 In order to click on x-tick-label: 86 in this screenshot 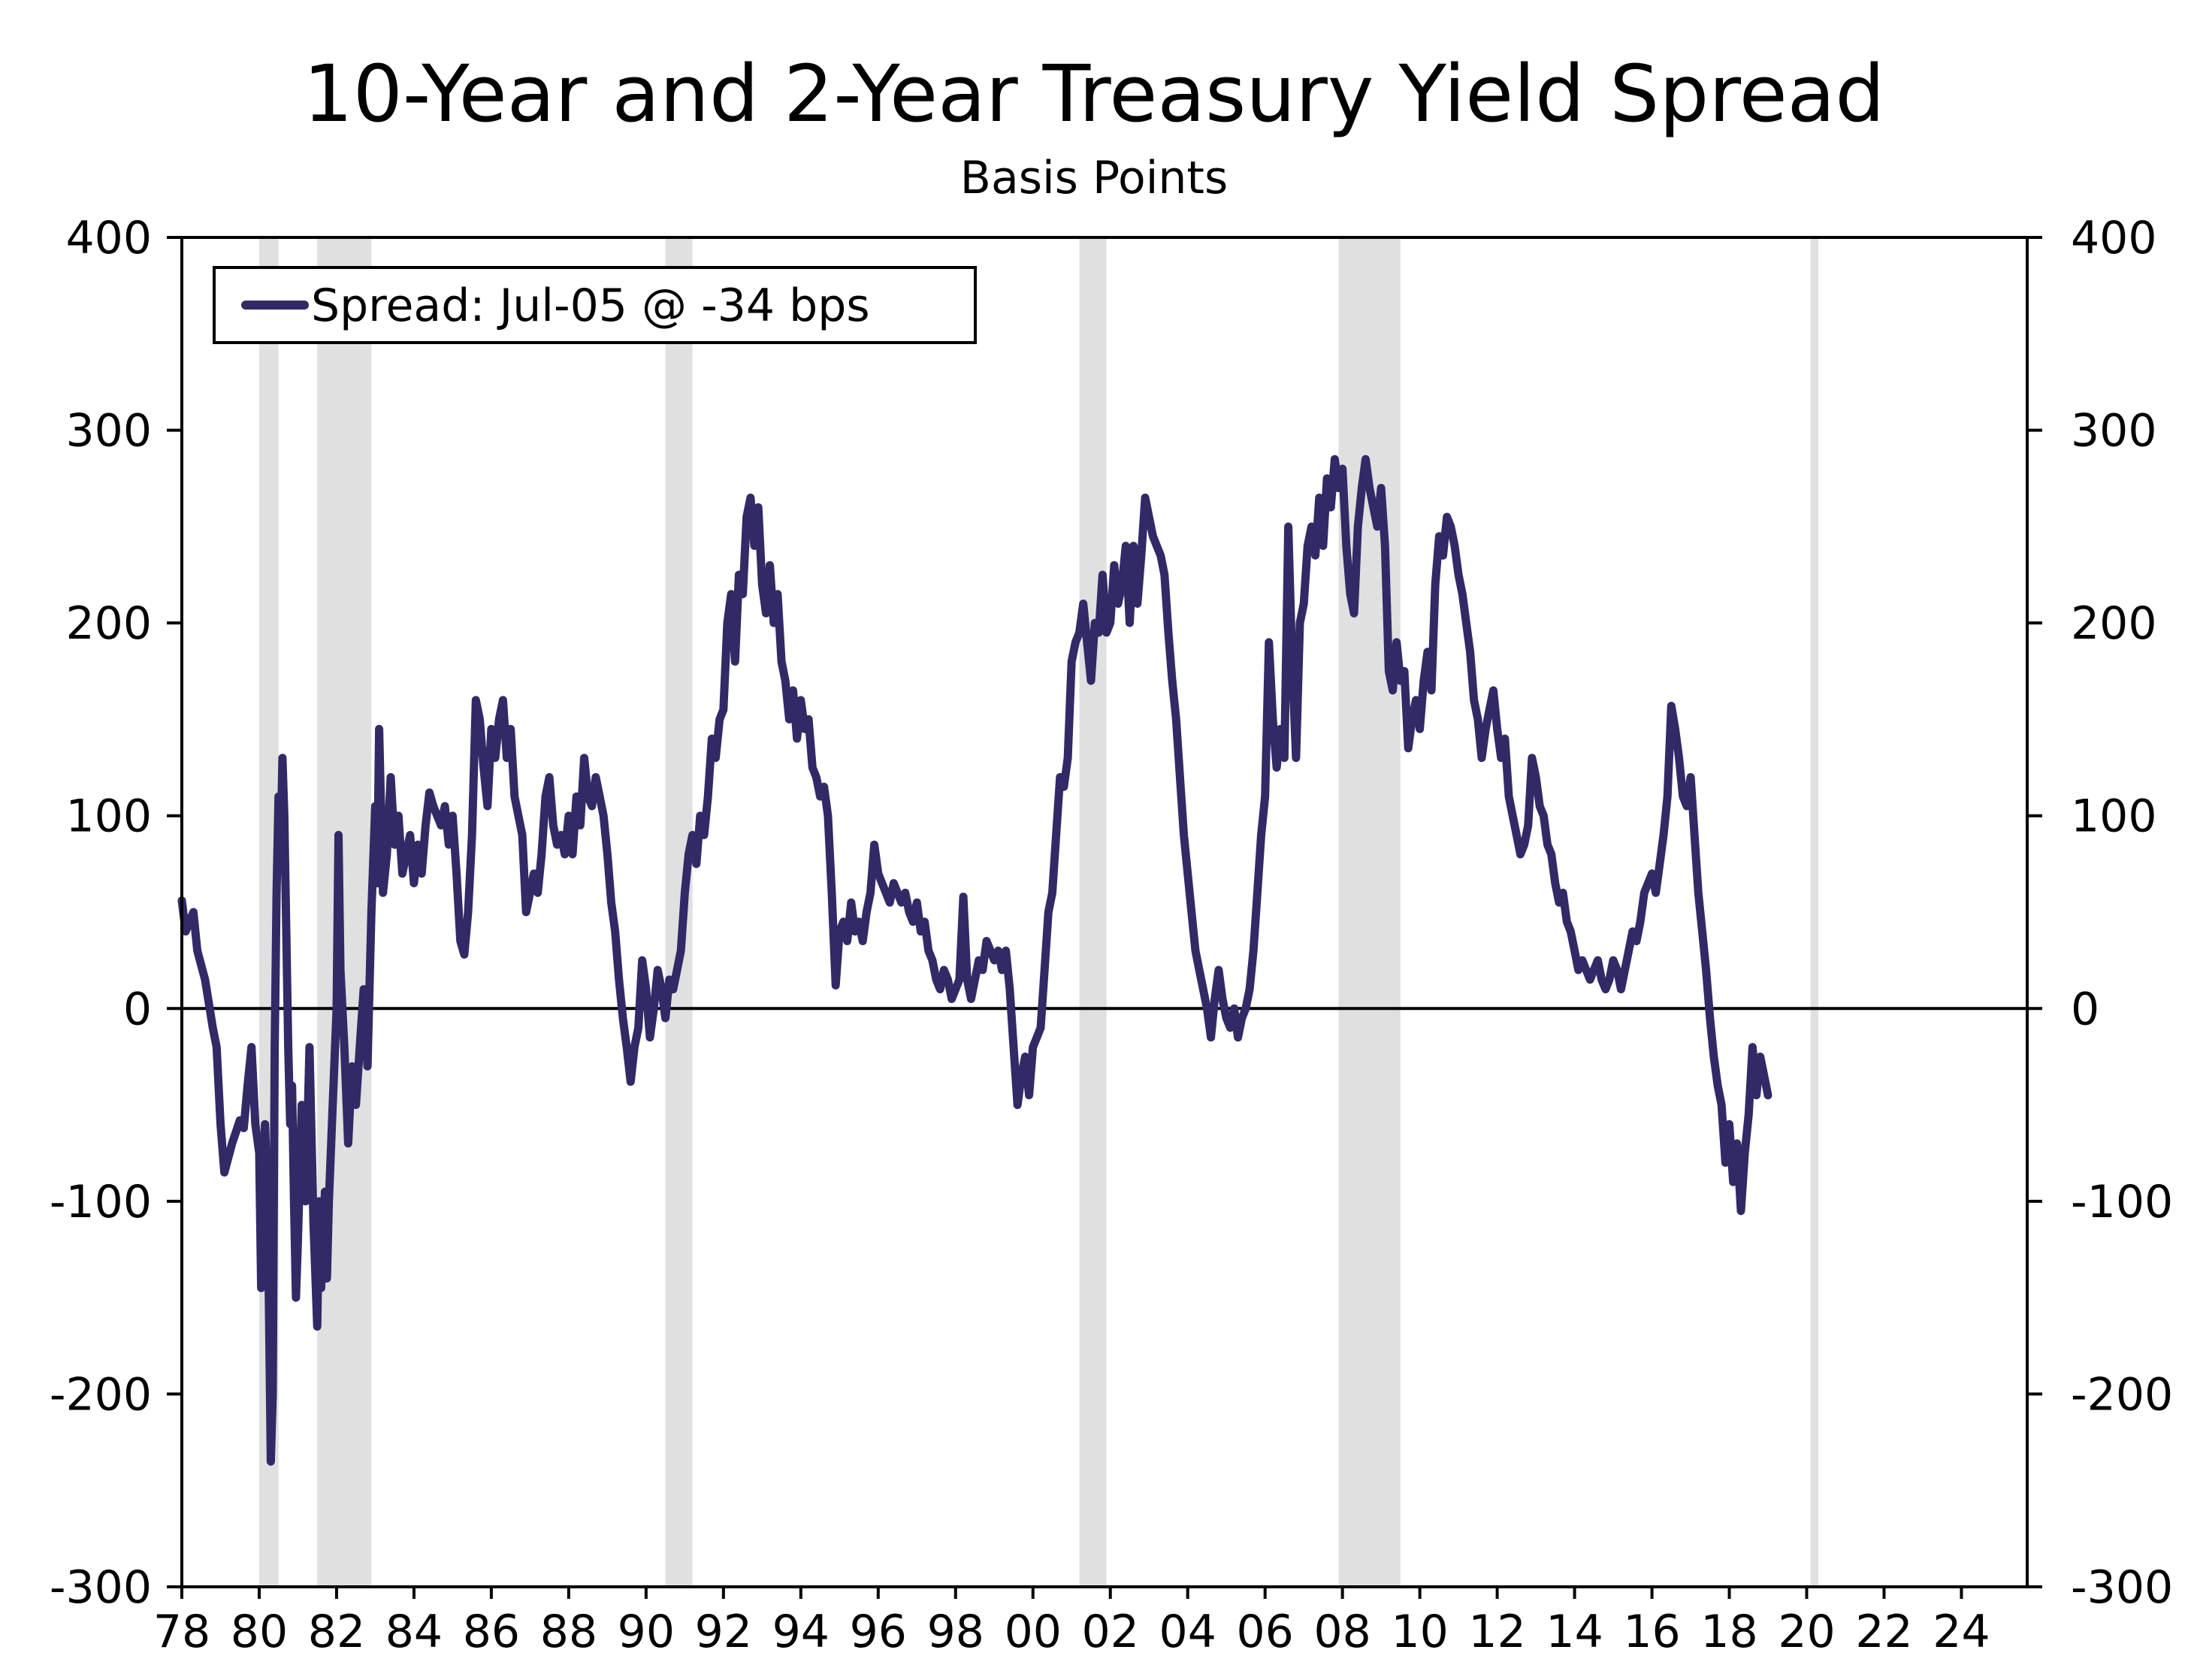, I will do `click(492, 1632)`.